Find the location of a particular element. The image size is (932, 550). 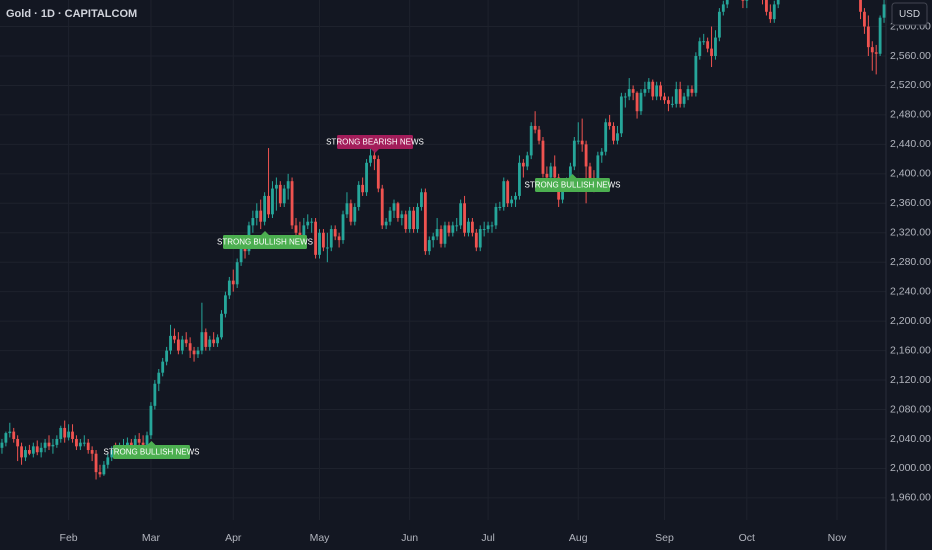

y-tick-label: 2,200.00 is located at coordinates (910, 321).